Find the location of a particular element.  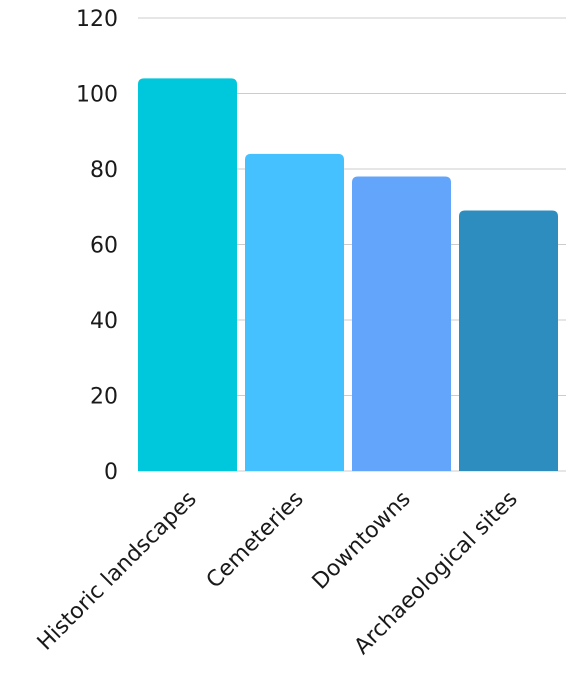

bar-historic-landscapes is located at coordinates (187, 275).